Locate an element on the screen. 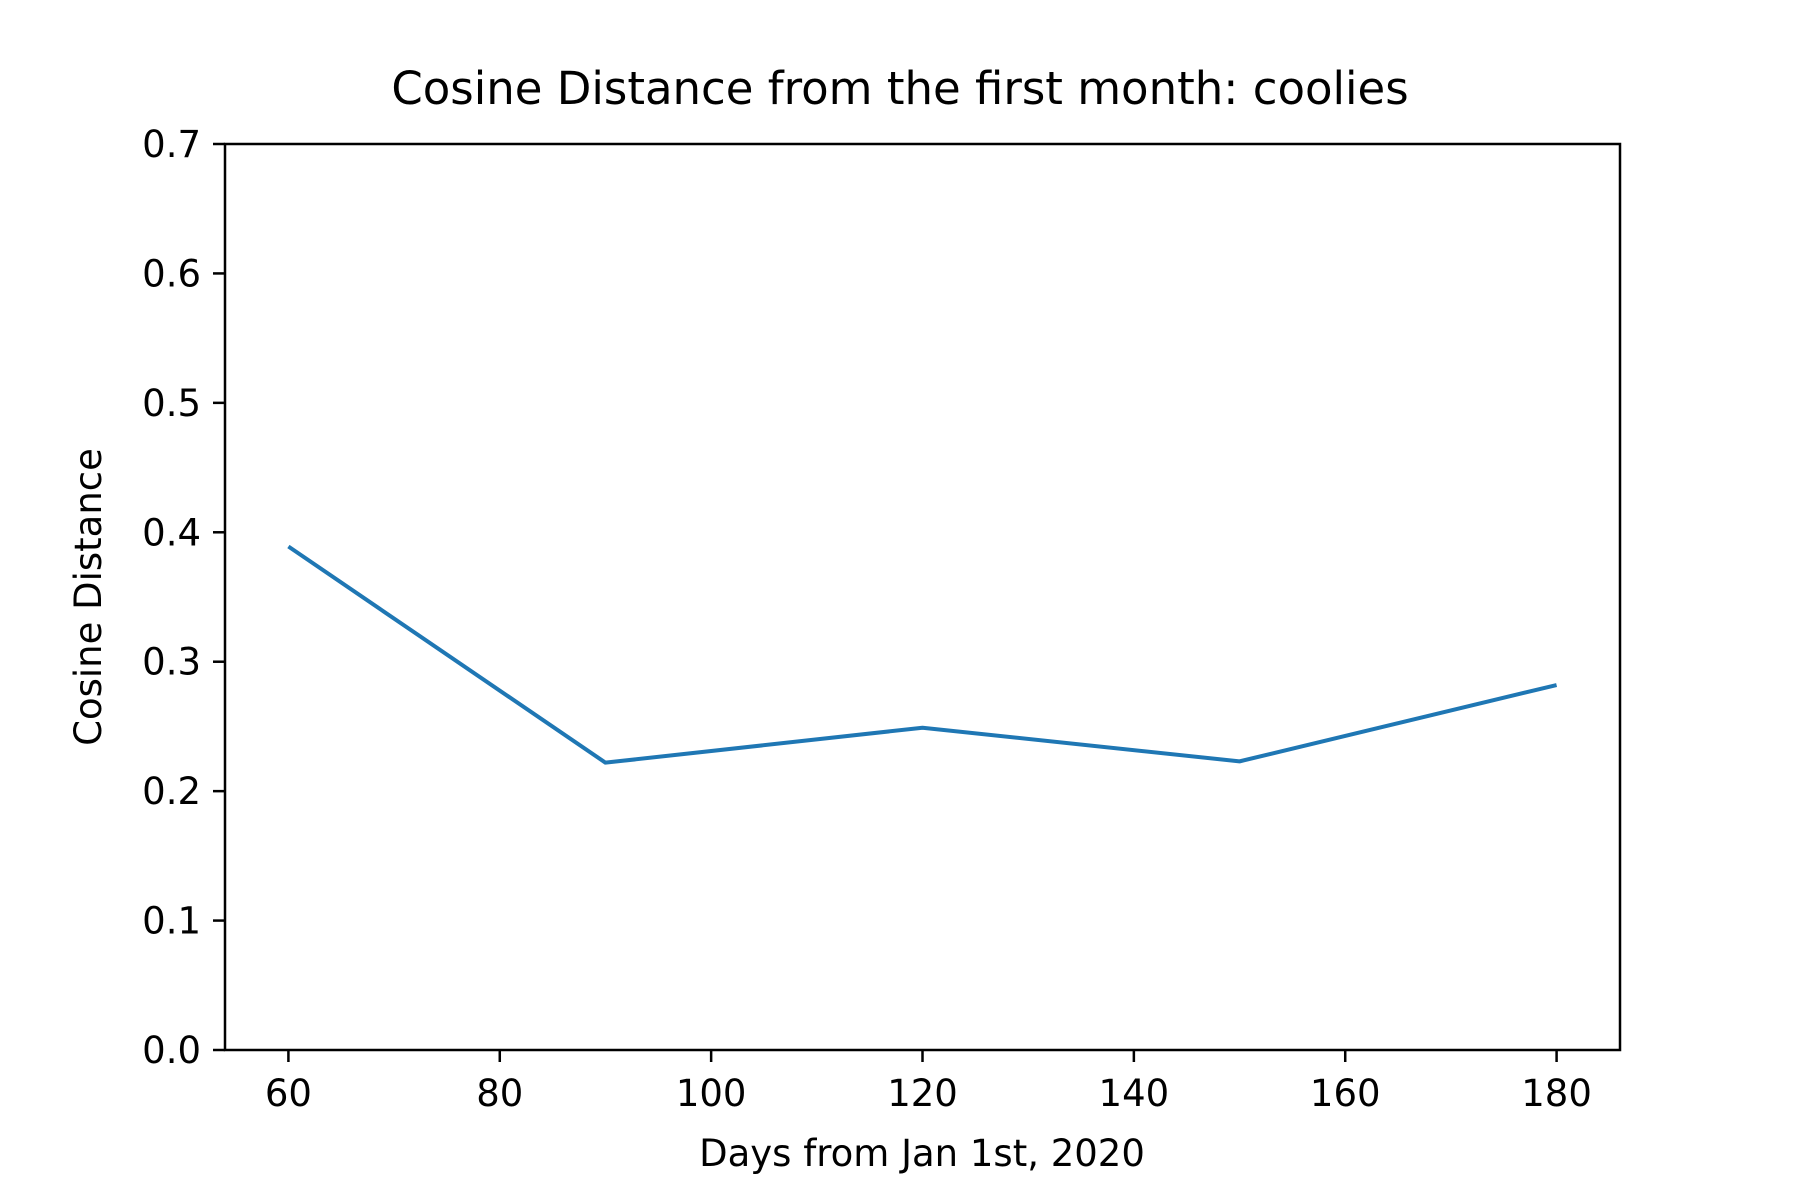 The image size is (1800, 1200). y-tick-label: 0.0 is located at coordinates (171, 1050).